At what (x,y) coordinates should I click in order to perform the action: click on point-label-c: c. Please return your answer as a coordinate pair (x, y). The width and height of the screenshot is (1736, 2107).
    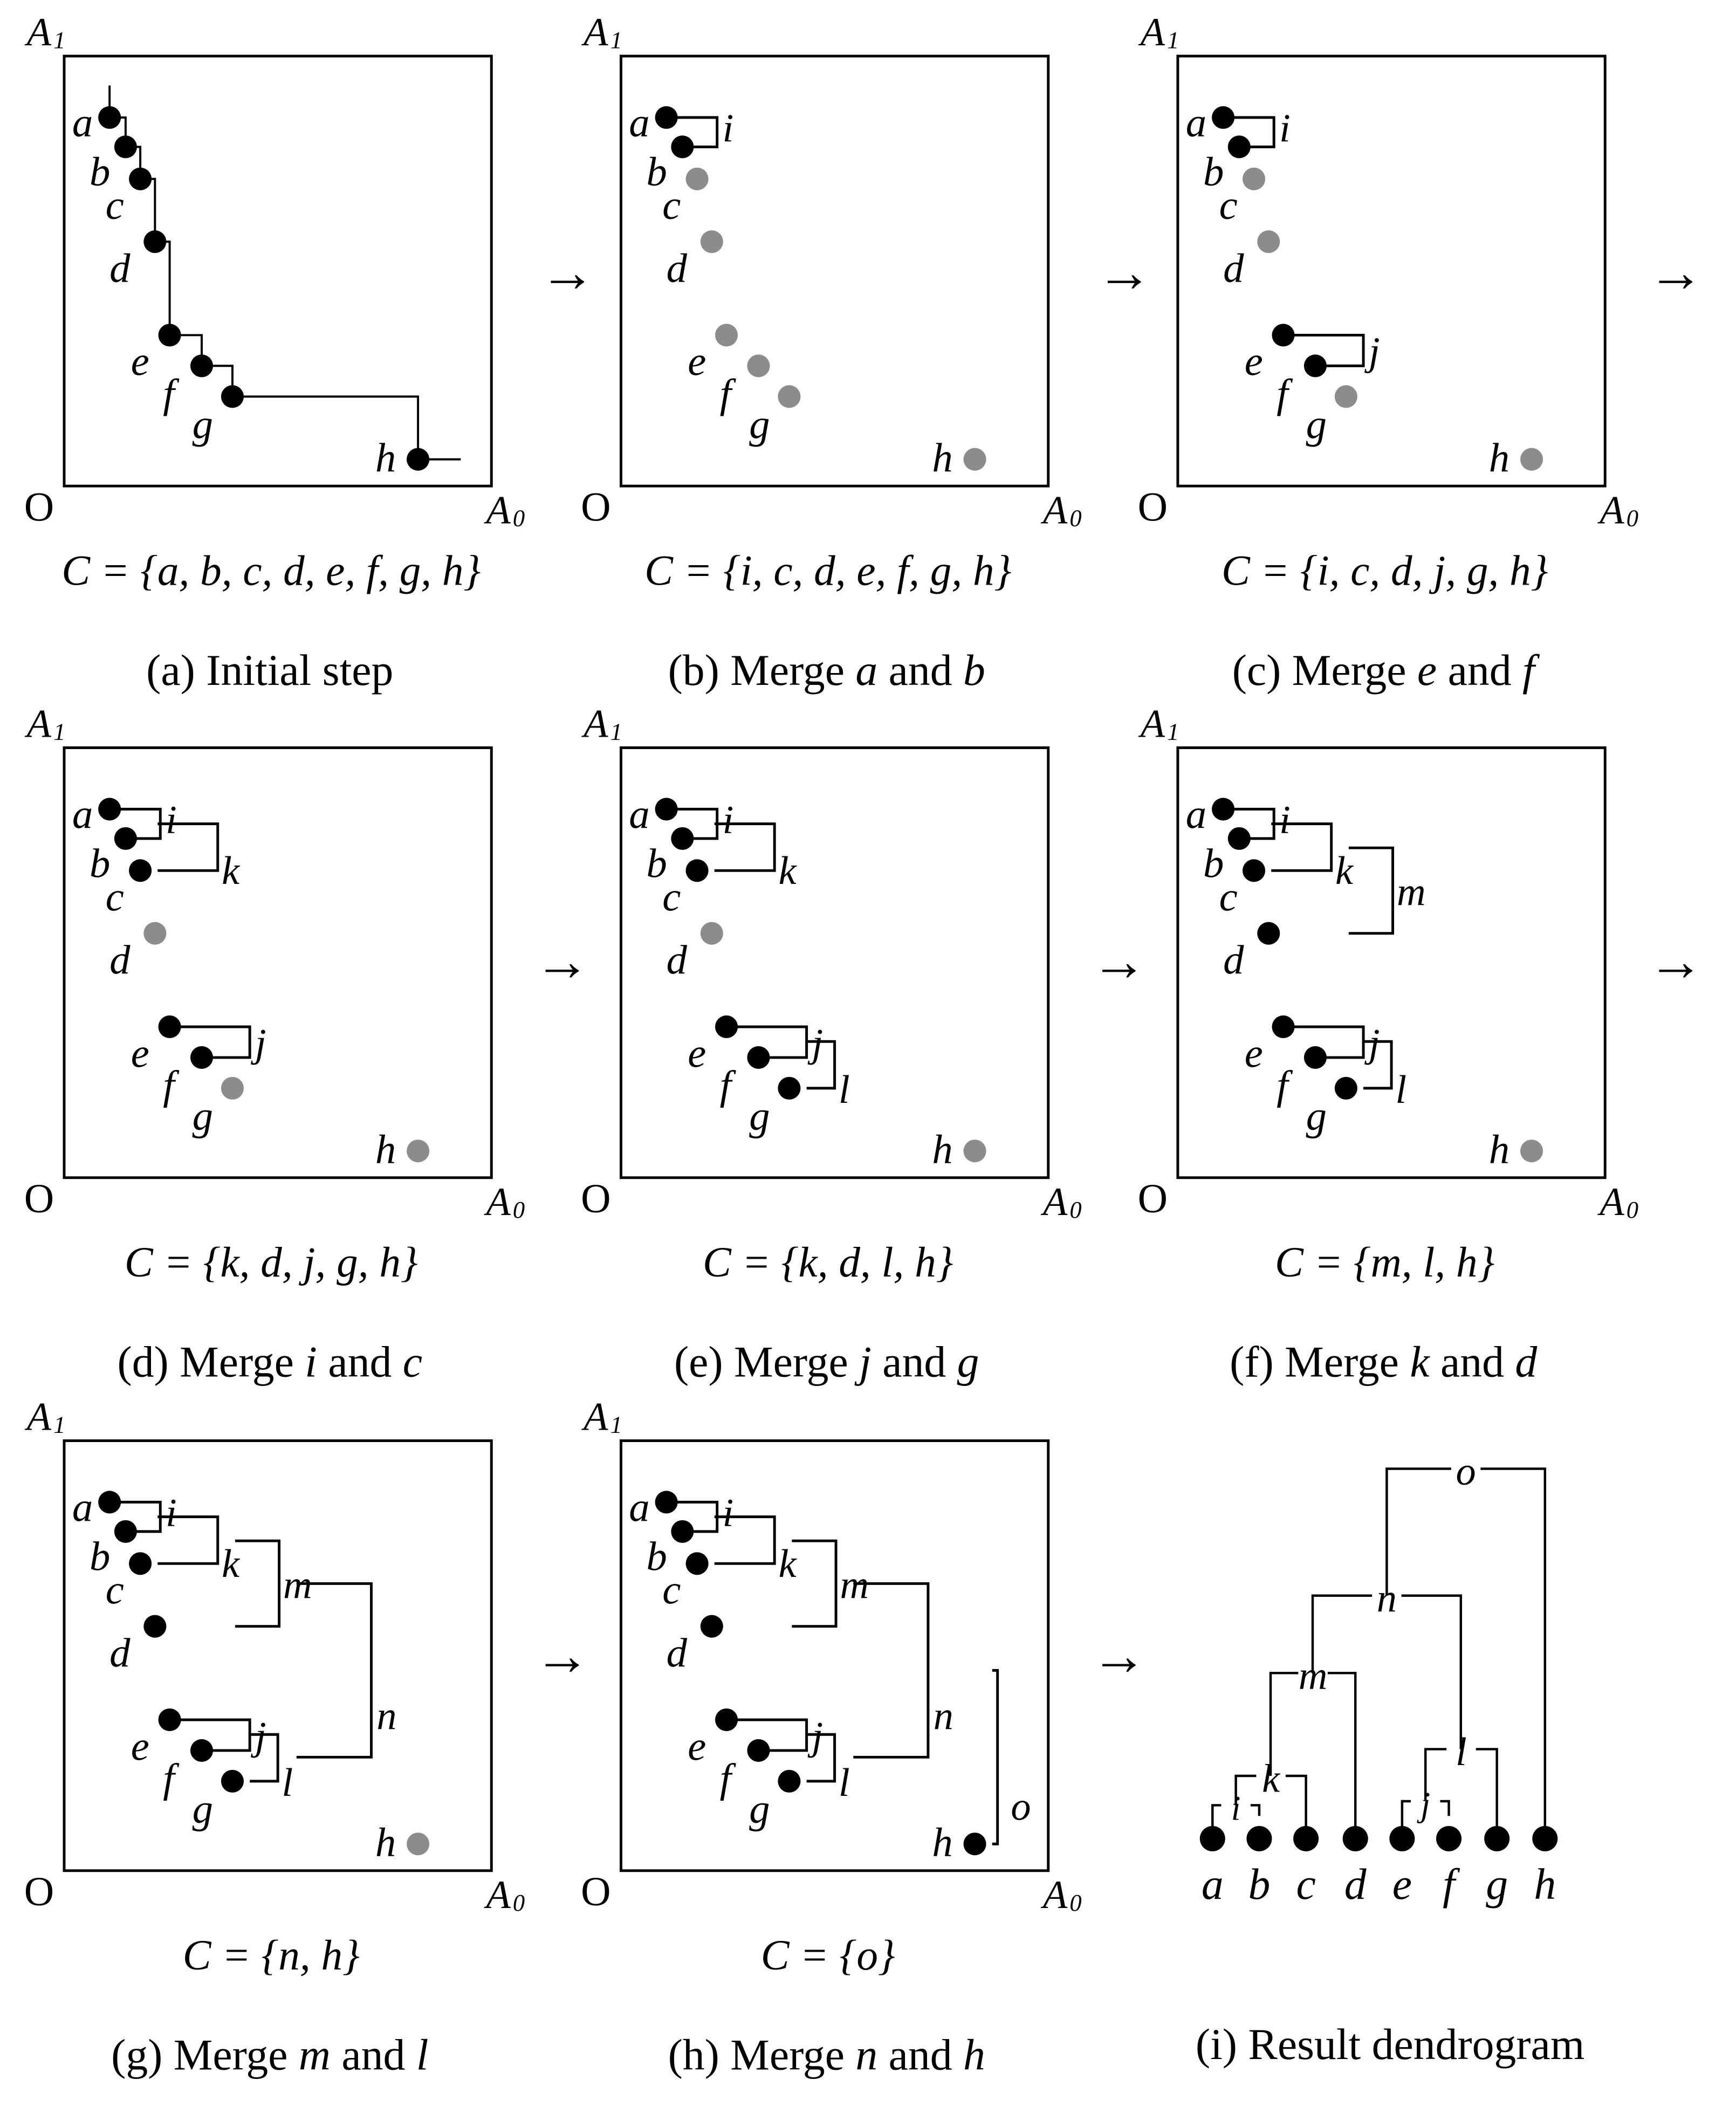
    Looking at the image, I should click on (115, 205).